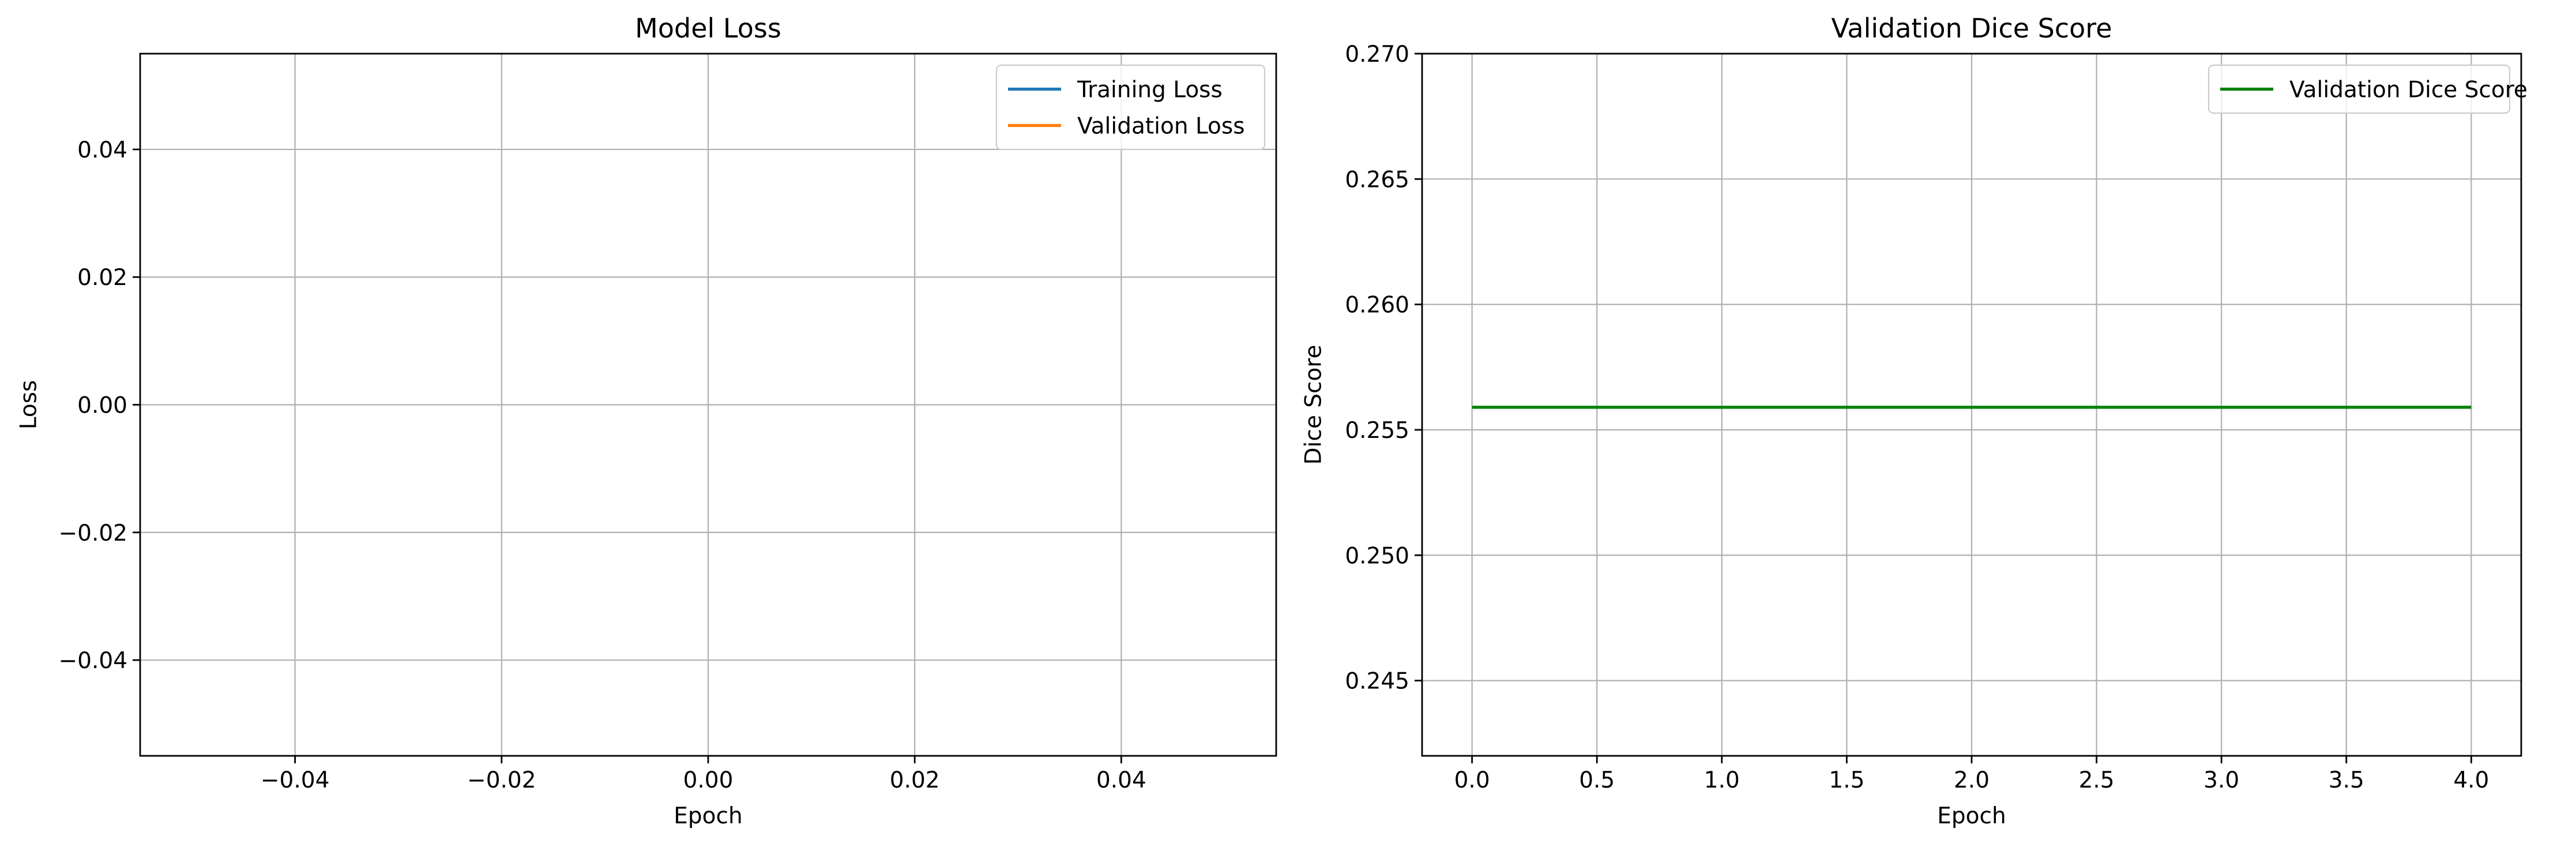  Describe the element at coordinates (708, 780) in the screenshot. I see `x-tick-label: 0.00` at that location.